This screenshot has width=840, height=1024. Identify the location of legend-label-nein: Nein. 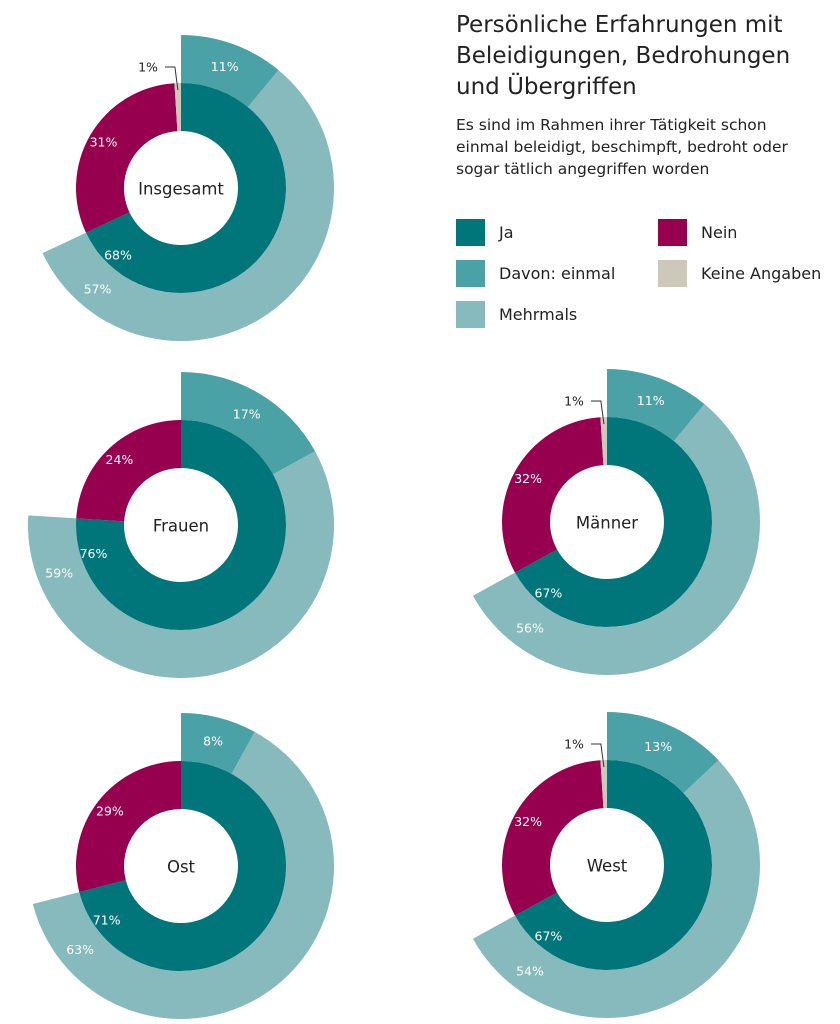
(719, 232).